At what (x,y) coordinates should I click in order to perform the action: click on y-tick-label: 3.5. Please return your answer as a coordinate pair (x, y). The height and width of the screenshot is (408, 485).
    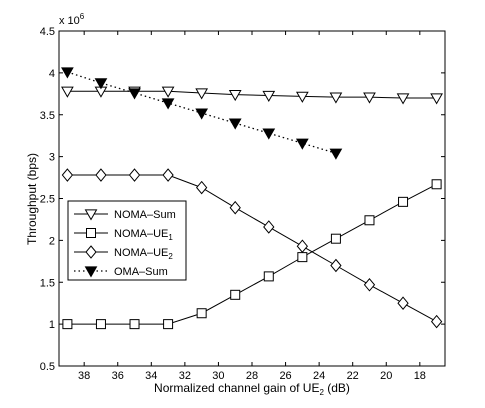
    Looking at the image, I should click on (47, 116).